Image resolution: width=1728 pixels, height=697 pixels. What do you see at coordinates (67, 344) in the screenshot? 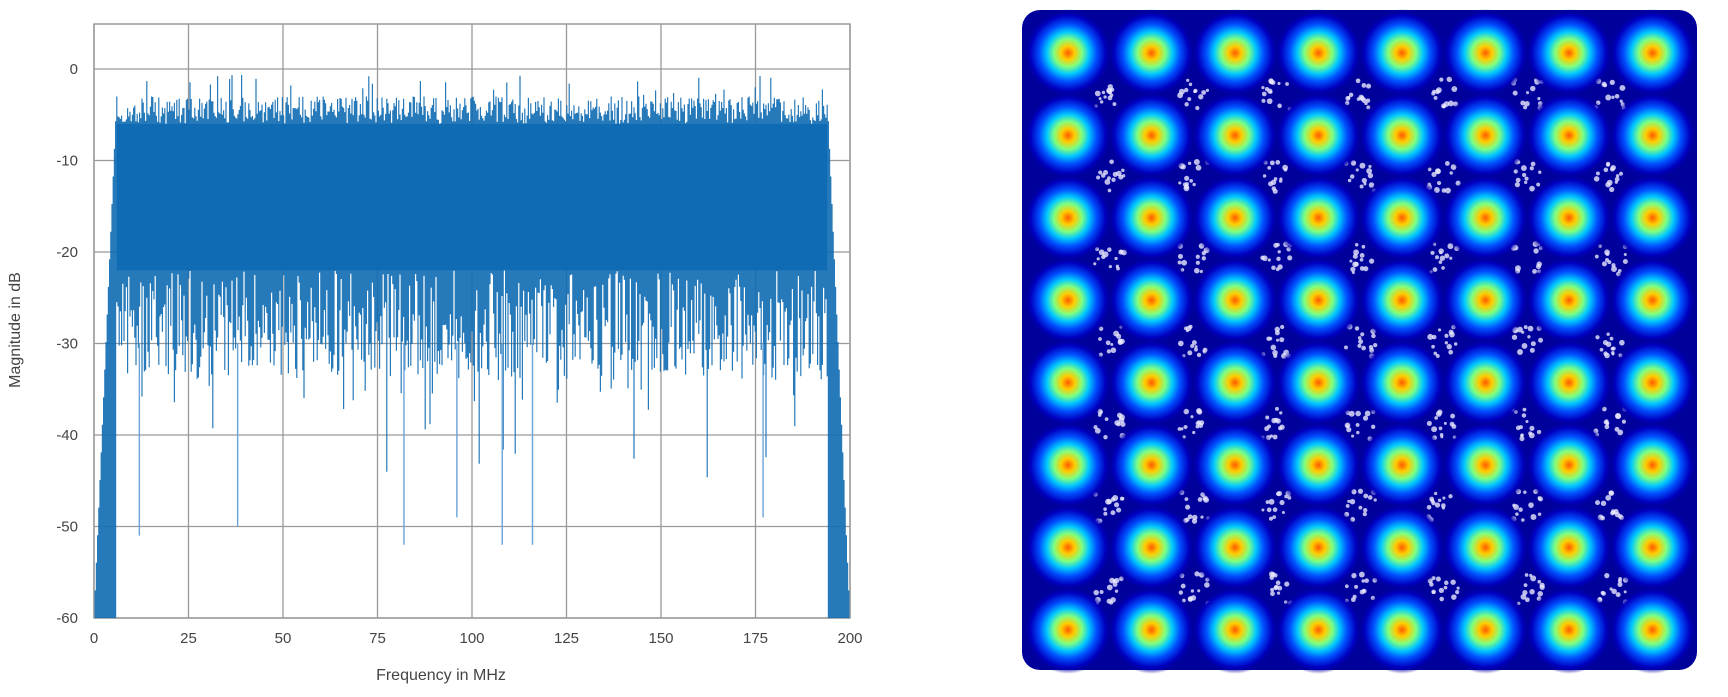
I see `y-tick-label: -30` at bounding box center [67, 344].